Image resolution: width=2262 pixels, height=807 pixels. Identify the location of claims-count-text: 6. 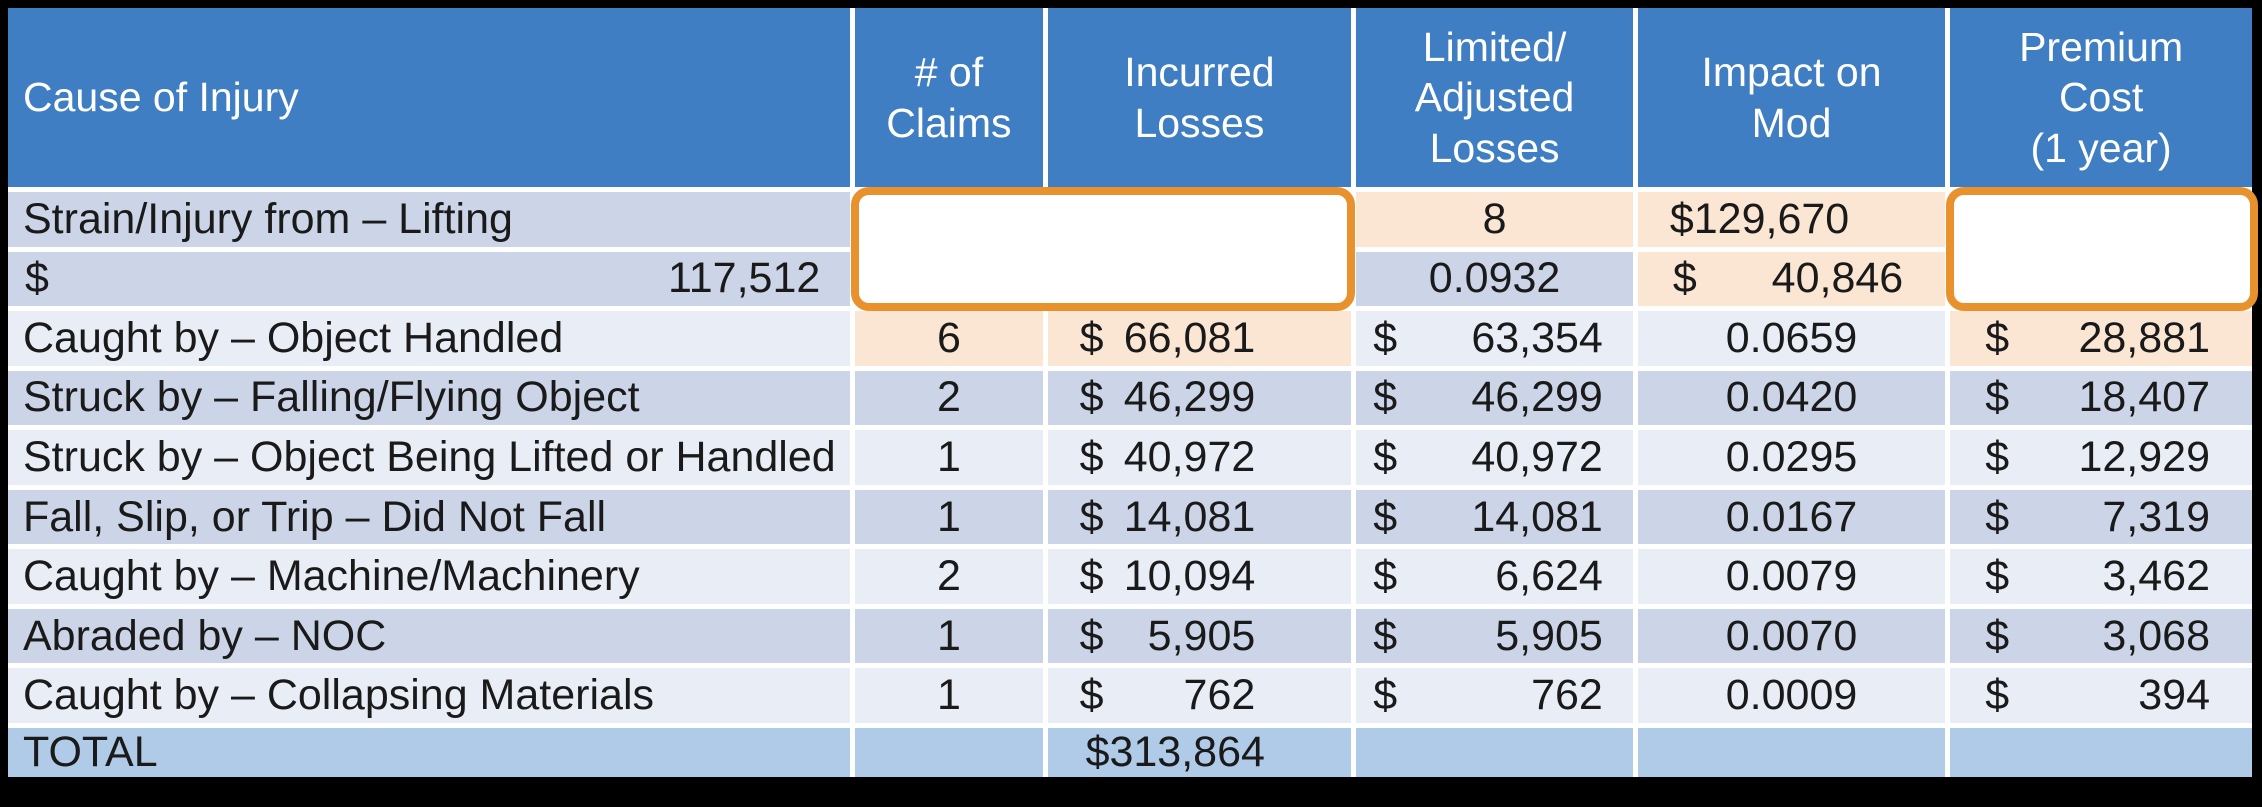
(948, 337).